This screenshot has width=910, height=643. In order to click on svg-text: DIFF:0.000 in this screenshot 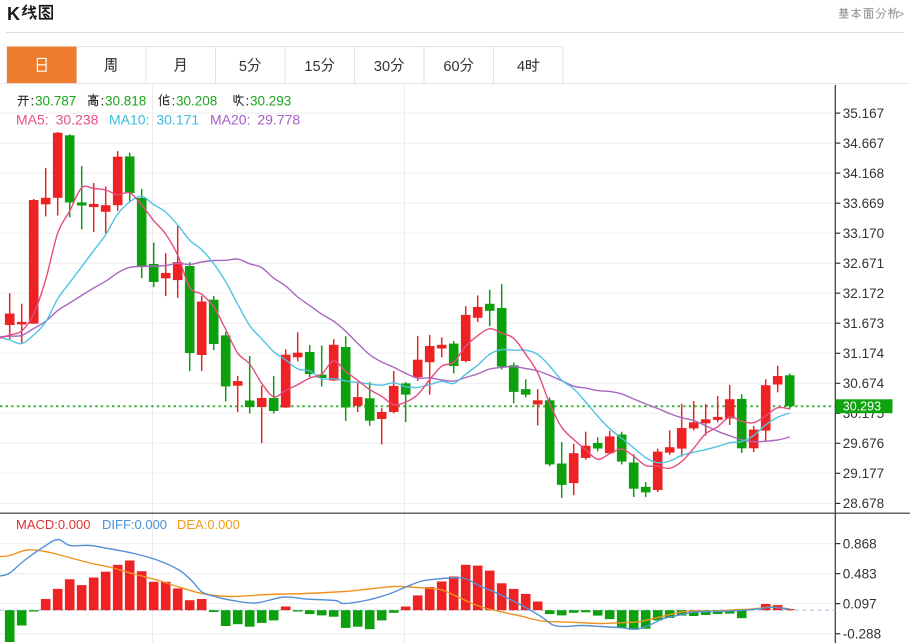, I will do `click(134, 524)`.